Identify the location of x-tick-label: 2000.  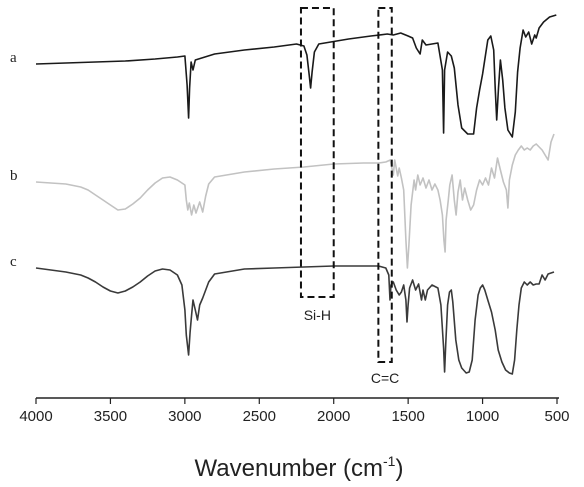
(333, 416).